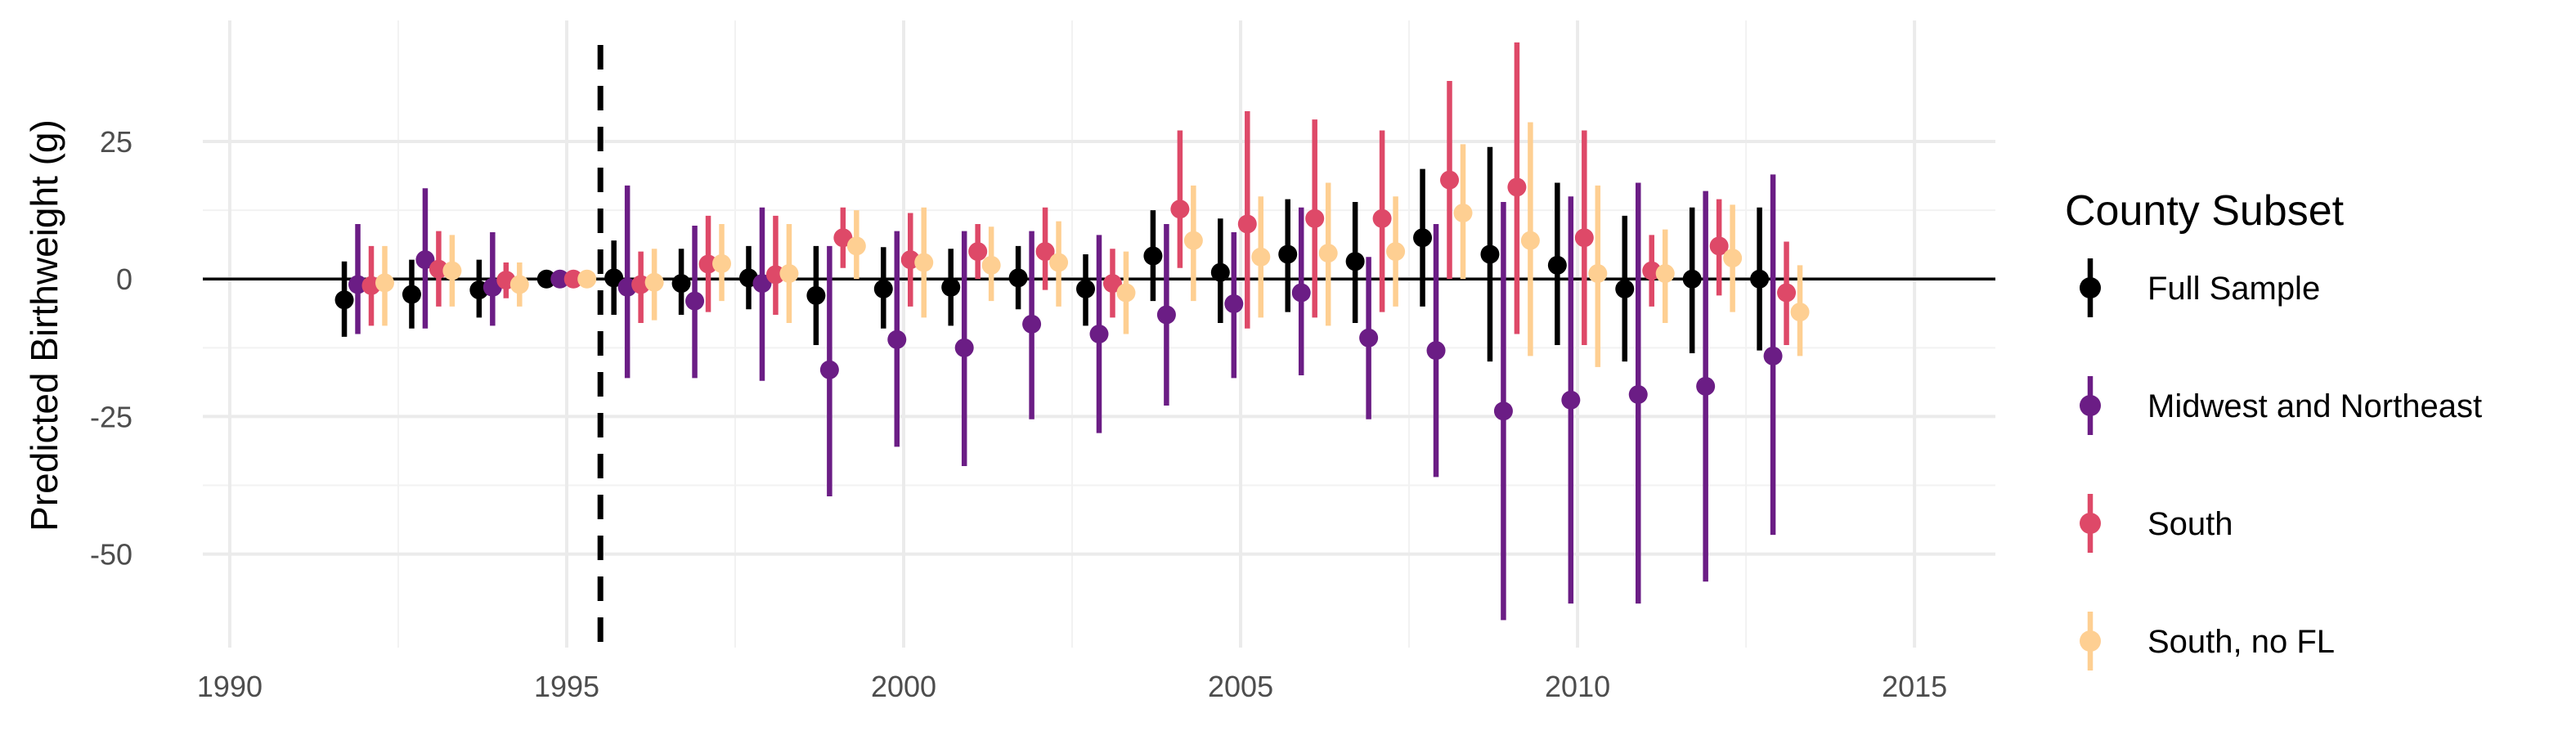 This screenshot has width=2576, height=740. What do you see at coordinates (2205, 211) in the screenshot?
I see `legend-title: County Subset` at bounding box center [2205, 211].